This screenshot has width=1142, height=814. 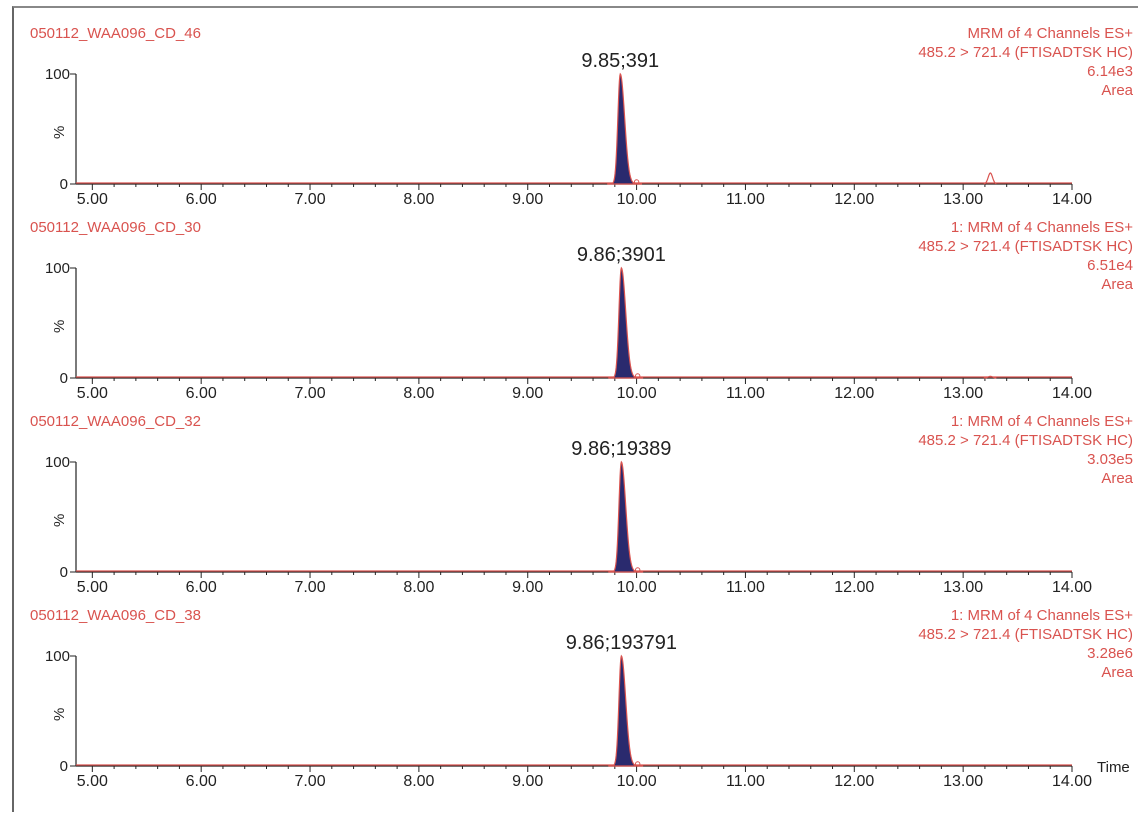 What do you see at coordinates (1110, 459) in the screenshot?
I see `channel-info-line: 3.03e5` at bounding box center [1110, 459].